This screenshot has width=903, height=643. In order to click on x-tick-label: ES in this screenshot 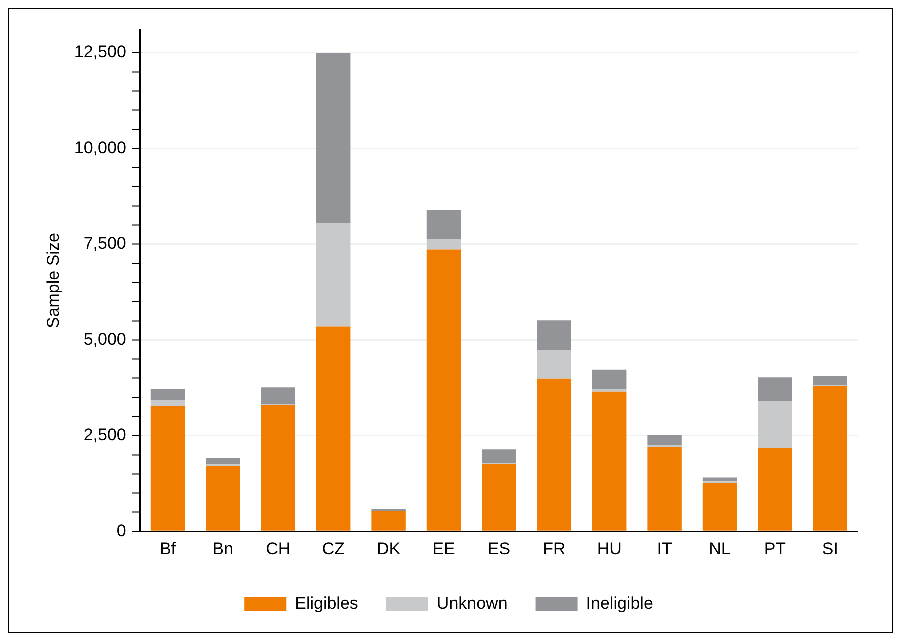, I will do `click(499, 548)`.